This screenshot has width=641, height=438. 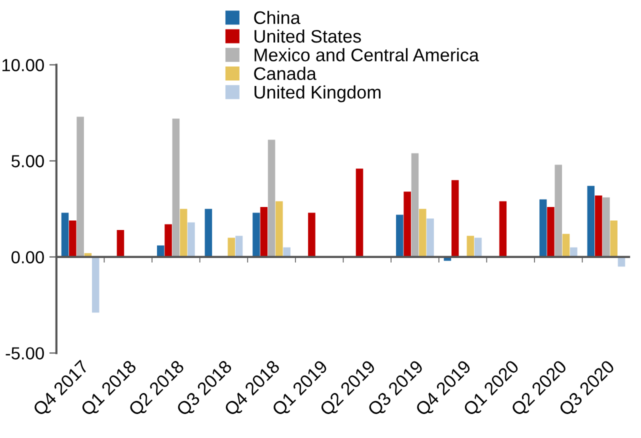 I want to click on y-tick-label: -5.00, so click(x=25, y=353).